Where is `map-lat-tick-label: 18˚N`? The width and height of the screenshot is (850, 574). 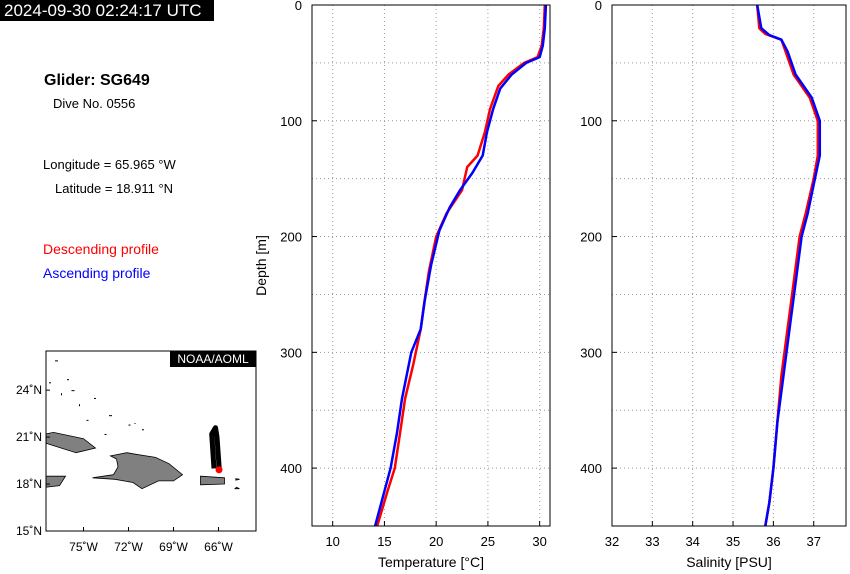 map-lat-tick-label: 18˚N is located at coordinates (29, 484).